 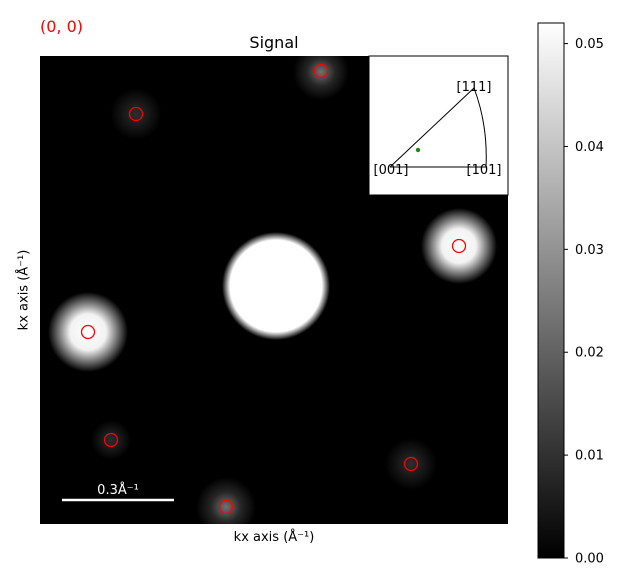 I want to click on orientation-marker, so click(x=418, y=150).